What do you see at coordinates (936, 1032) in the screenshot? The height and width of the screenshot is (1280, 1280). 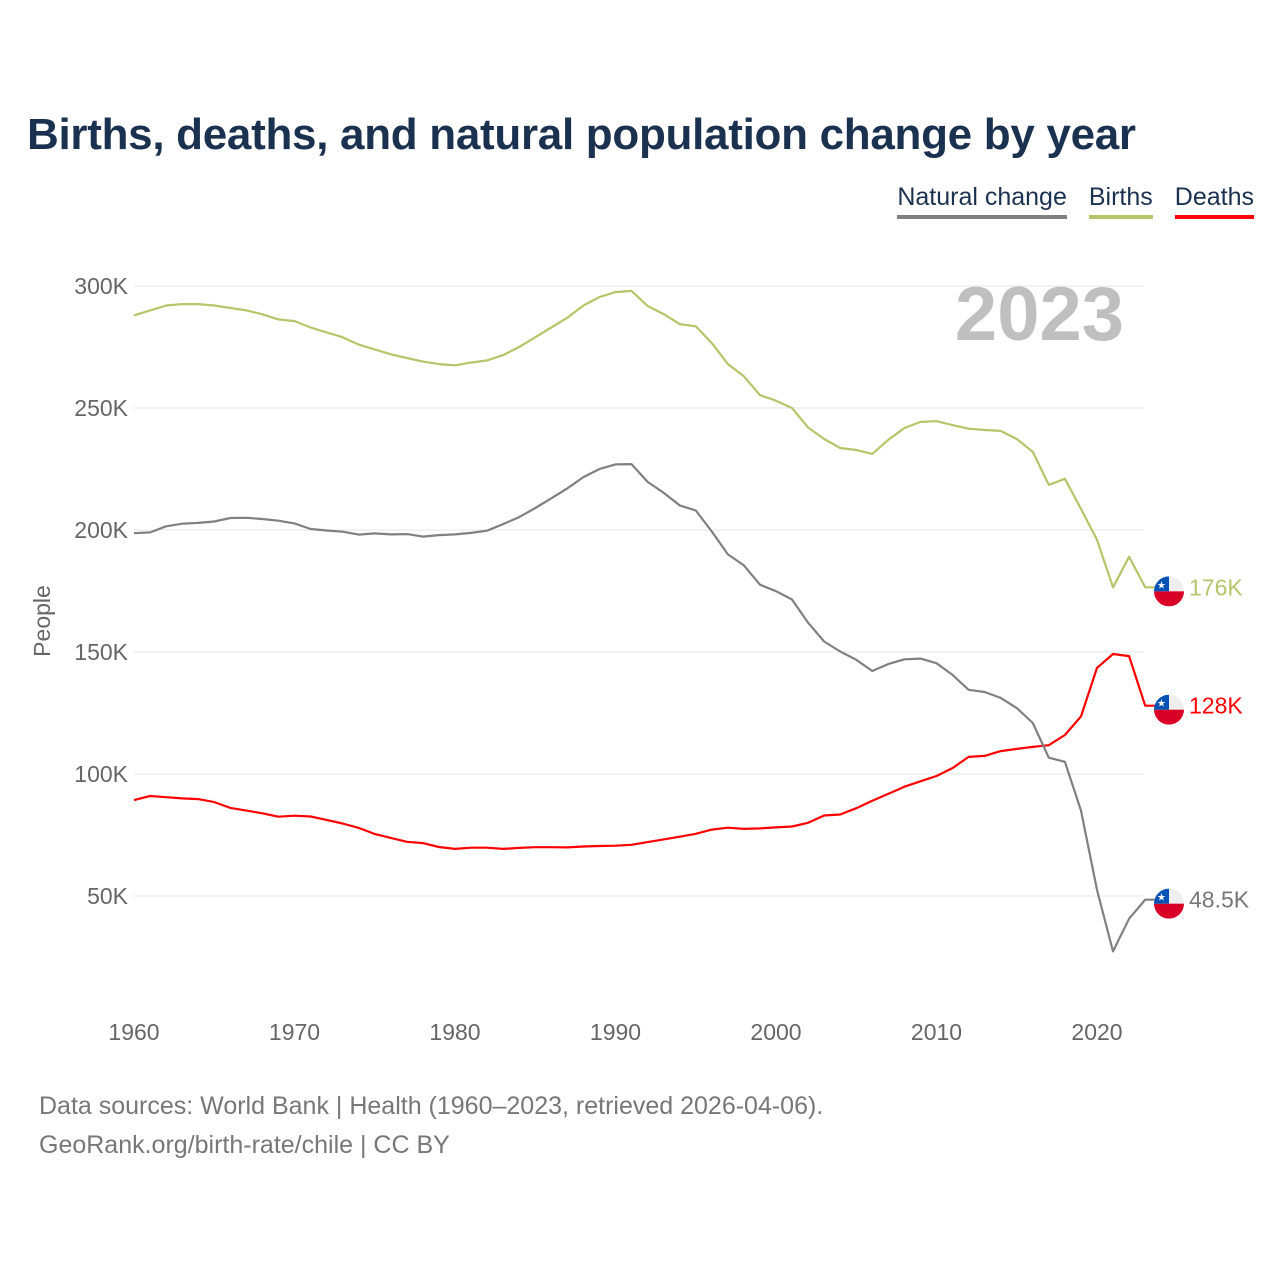 I see `x-tick-label: 2010` at bounding box center [936, 1032].